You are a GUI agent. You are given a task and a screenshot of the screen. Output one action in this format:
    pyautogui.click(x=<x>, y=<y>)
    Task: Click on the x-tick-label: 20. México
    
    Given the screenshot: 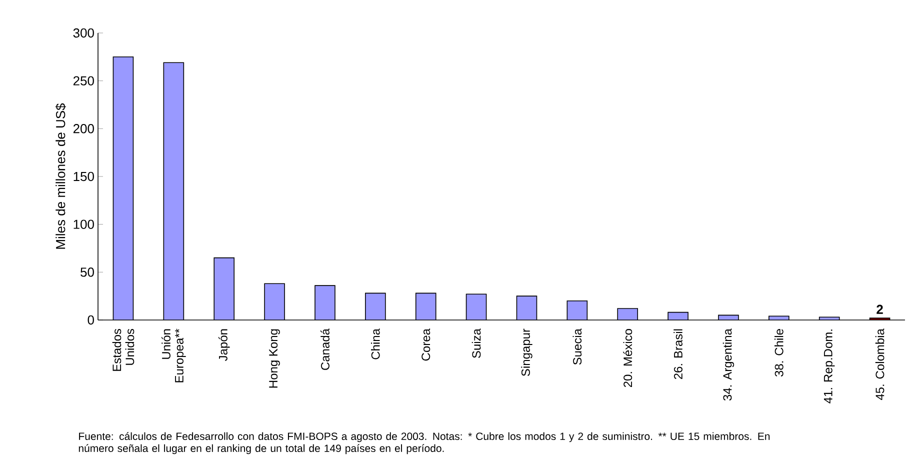 What is the action you would take?
    pyautogui.click(x=627, y=358)
    